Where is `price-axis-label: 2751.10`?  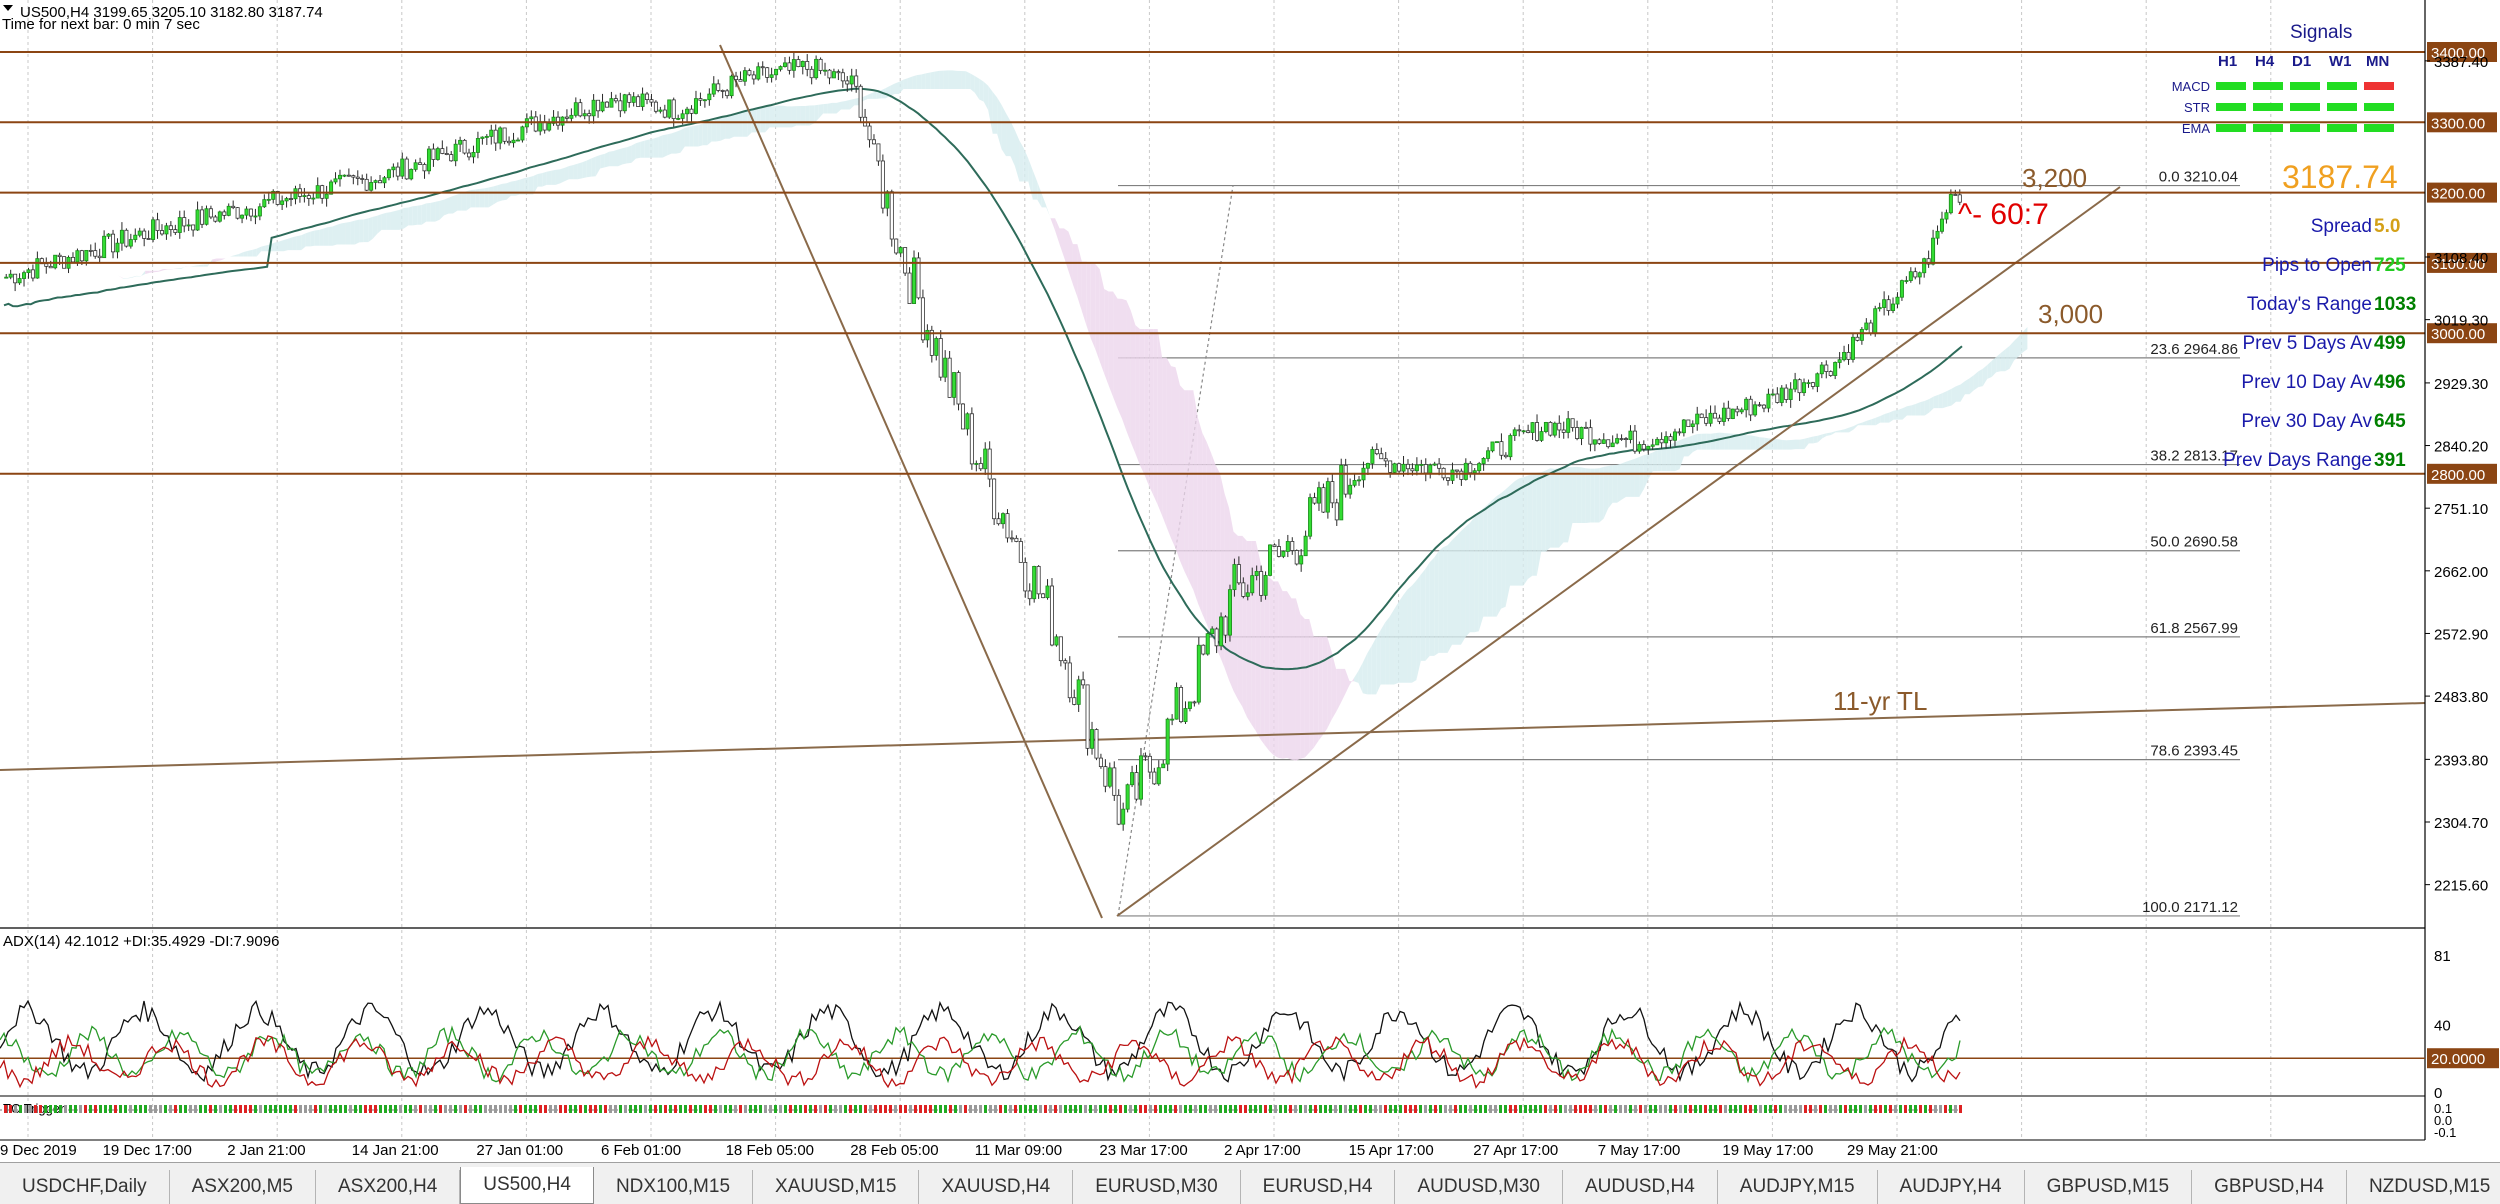 price-axis-label: 2751.10 is located at coordinates (2461, 509).